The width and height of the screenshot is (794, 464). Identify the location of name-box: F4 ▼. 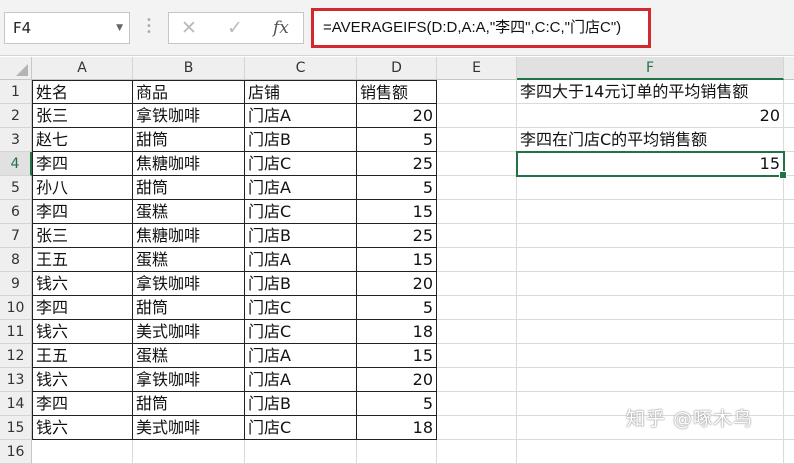
(67, 28).